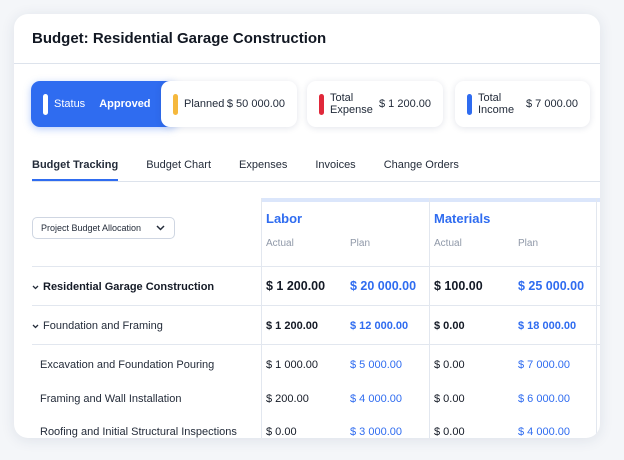 The width and height of the screenshot is (624, 460). I want to click on labor-plan-cell: $ 4 000.00, so click(376, 399).